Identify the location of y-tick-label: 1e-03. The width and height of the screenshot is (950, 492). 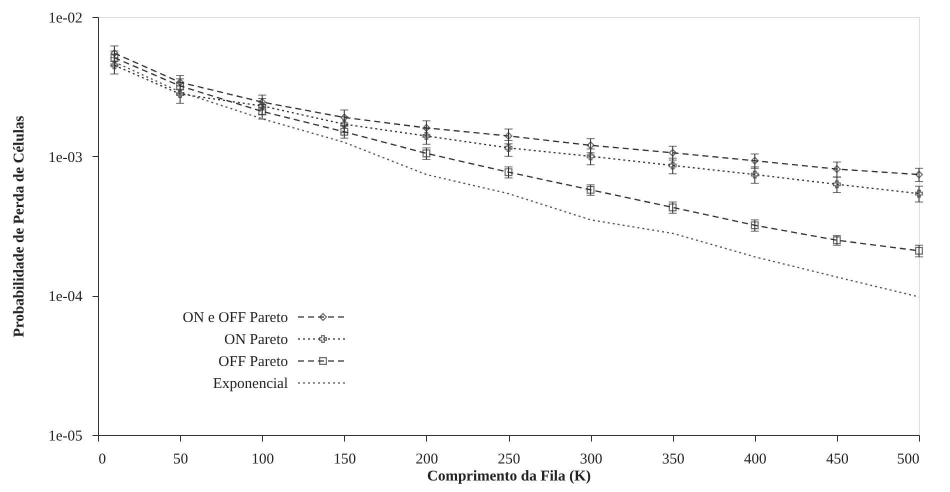
(65, 158).